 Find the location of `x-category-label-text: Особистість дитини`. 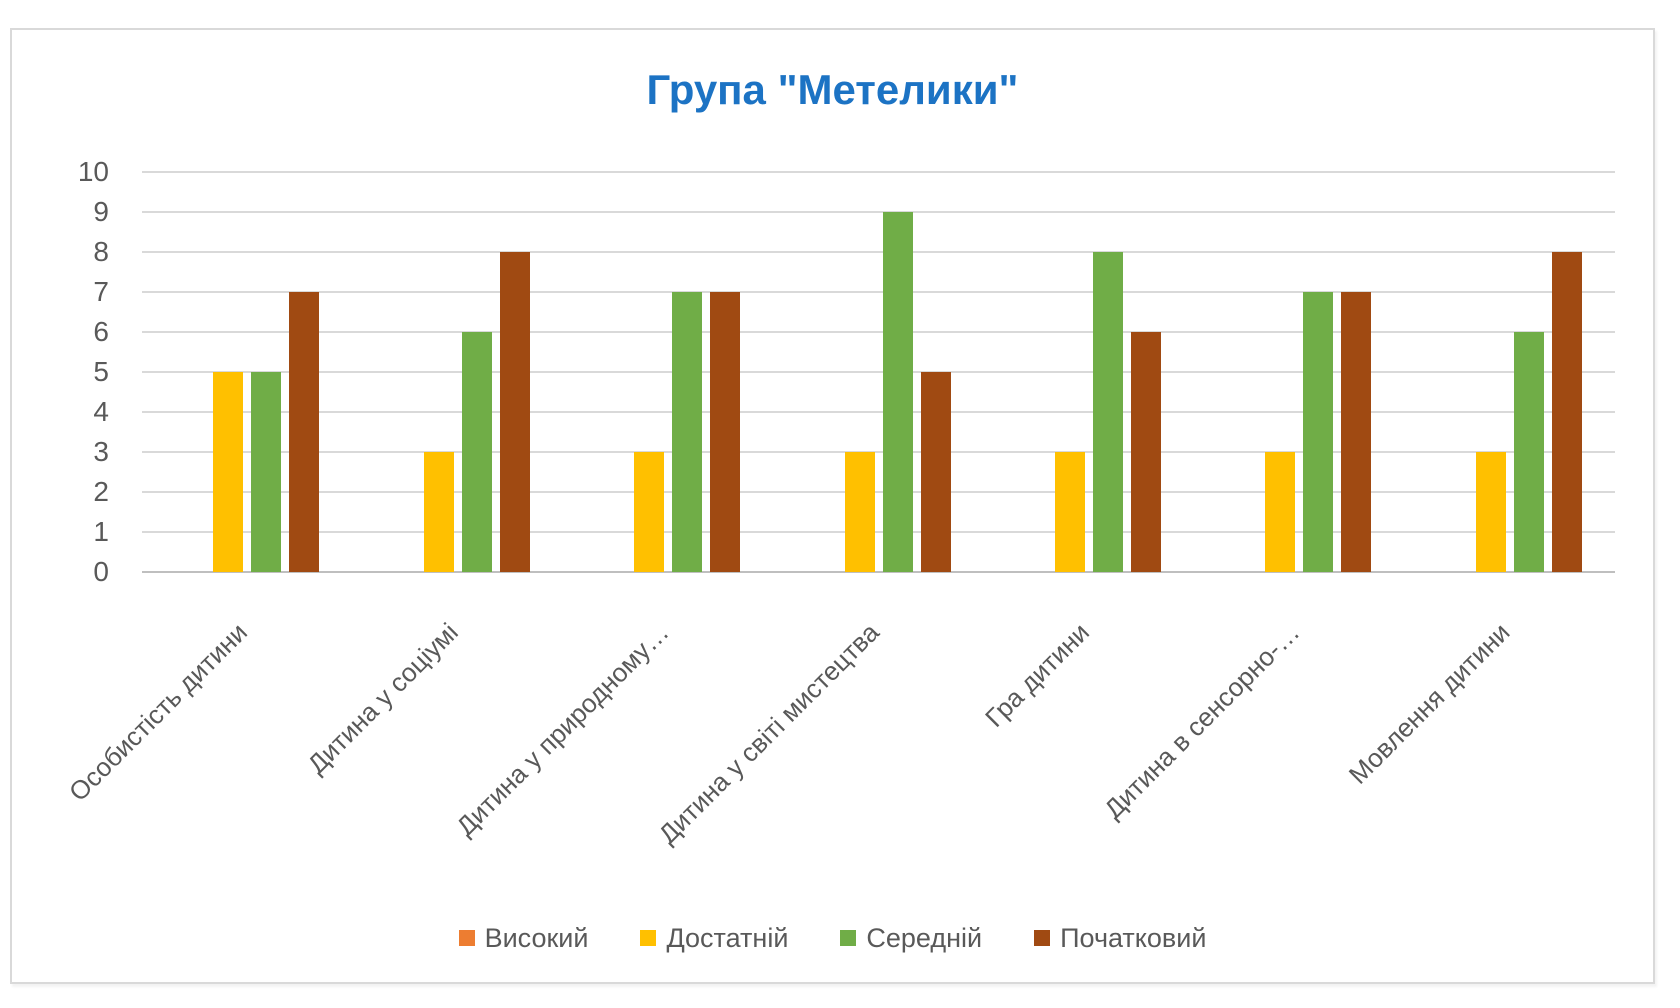

x-category-label-text: Особистість дитини is located at coordinates (158, 712).